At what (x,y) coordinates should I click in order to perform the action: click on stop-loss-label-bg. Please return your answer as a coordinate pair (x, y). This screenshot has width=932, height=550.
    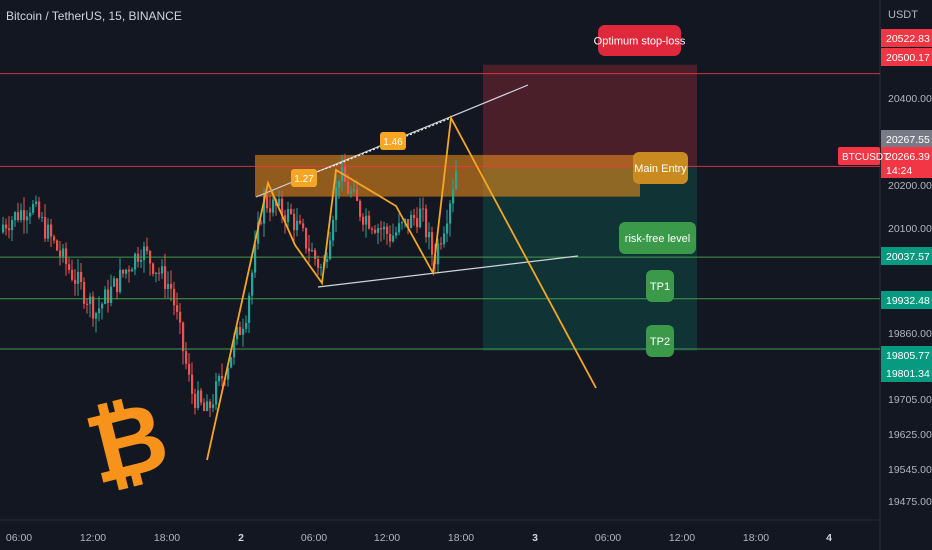
    Looking at the image, I should click on (639, 40).